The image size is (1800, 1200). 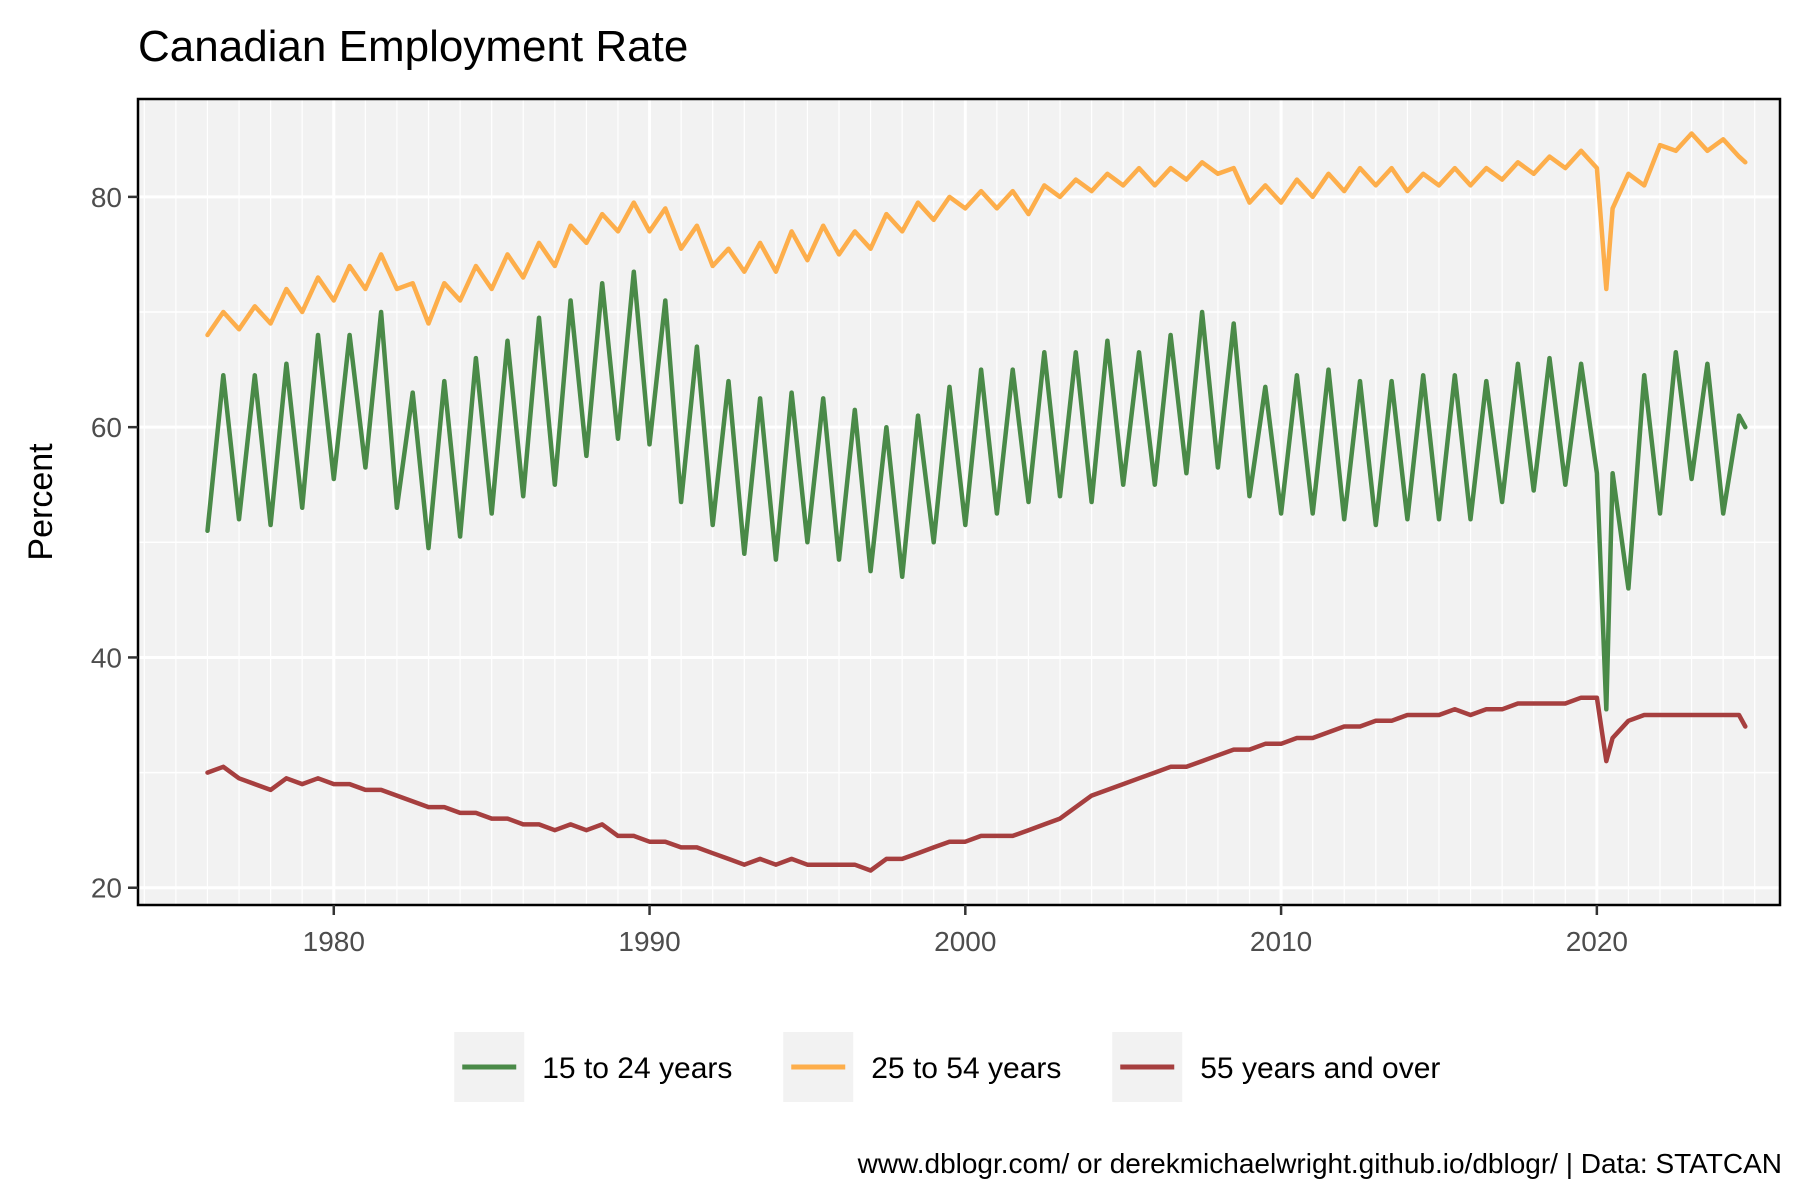 I want to click on y-tick-label: 80, so click(x=106, y=197).